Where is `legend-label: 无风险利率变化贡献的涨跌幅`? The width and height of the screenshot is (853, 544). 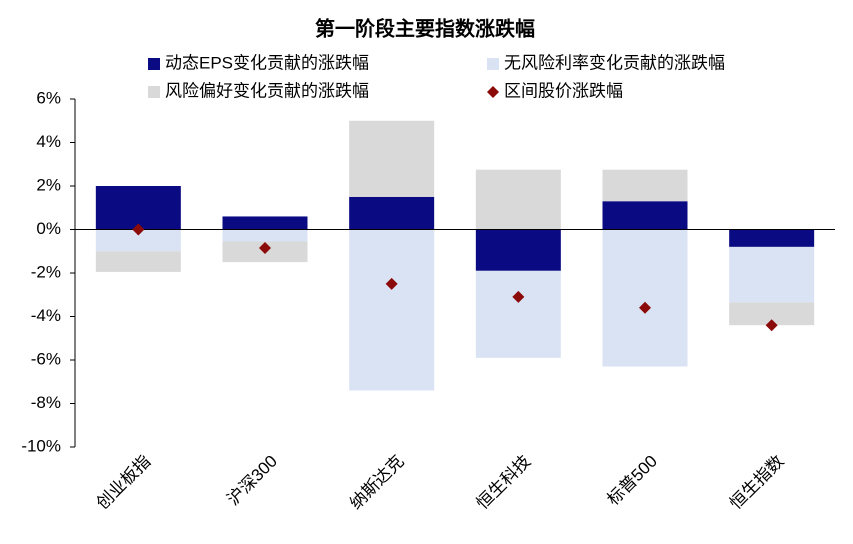
legend-label: 无风险利率变化贡献的涨跌幅 is located at coordinates (614, 62).